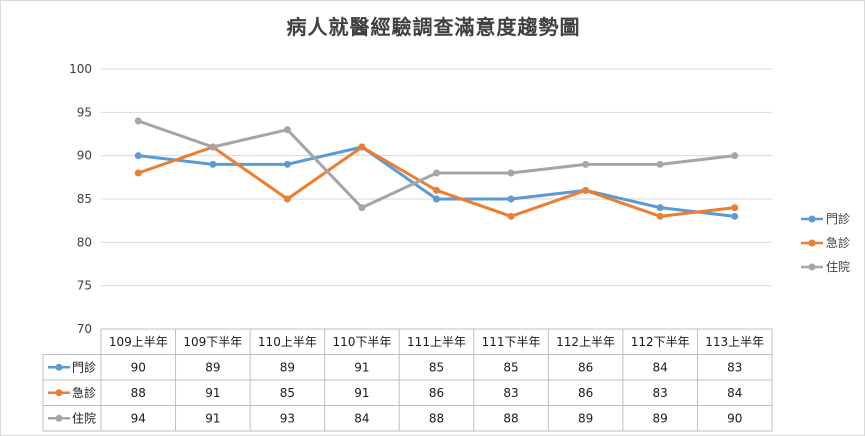 The height and width of the screenshot is (436, 865). What do you see at coordinates (734, 342) in the screenshot?
I see `x-tick-label: 113上半年` at bounding box center [734, 342].